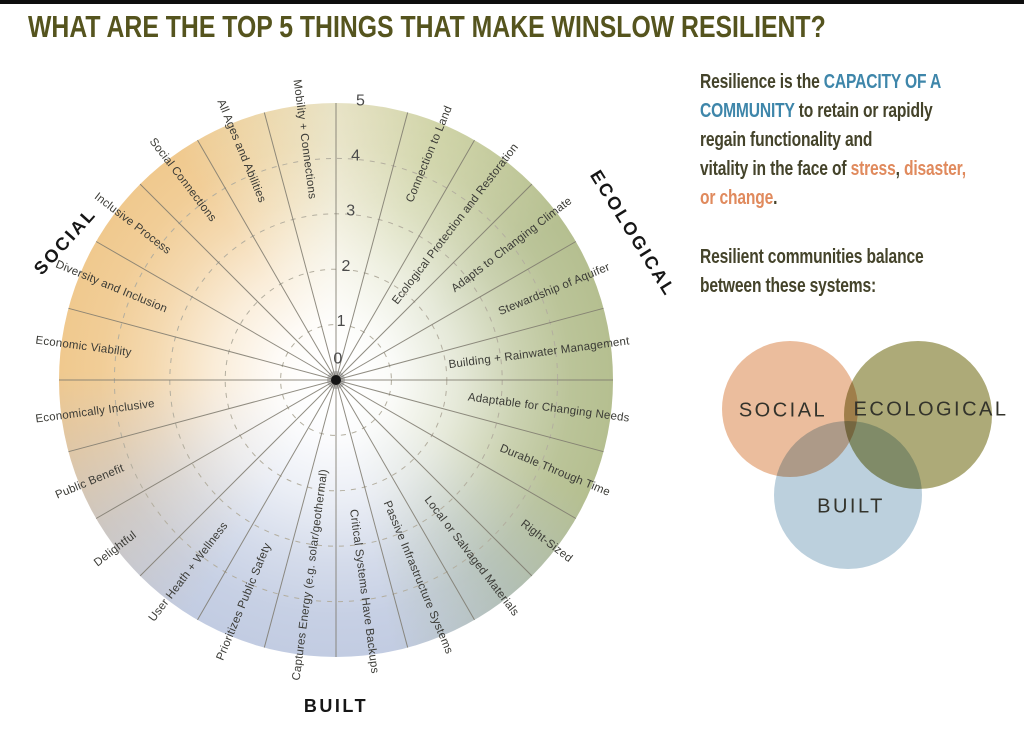 This screenshot has width=1024, height=735. Describe the element at coordinates (863, 111) in the screenshot. I see `text-segment: to retain or rapidly` at that location.